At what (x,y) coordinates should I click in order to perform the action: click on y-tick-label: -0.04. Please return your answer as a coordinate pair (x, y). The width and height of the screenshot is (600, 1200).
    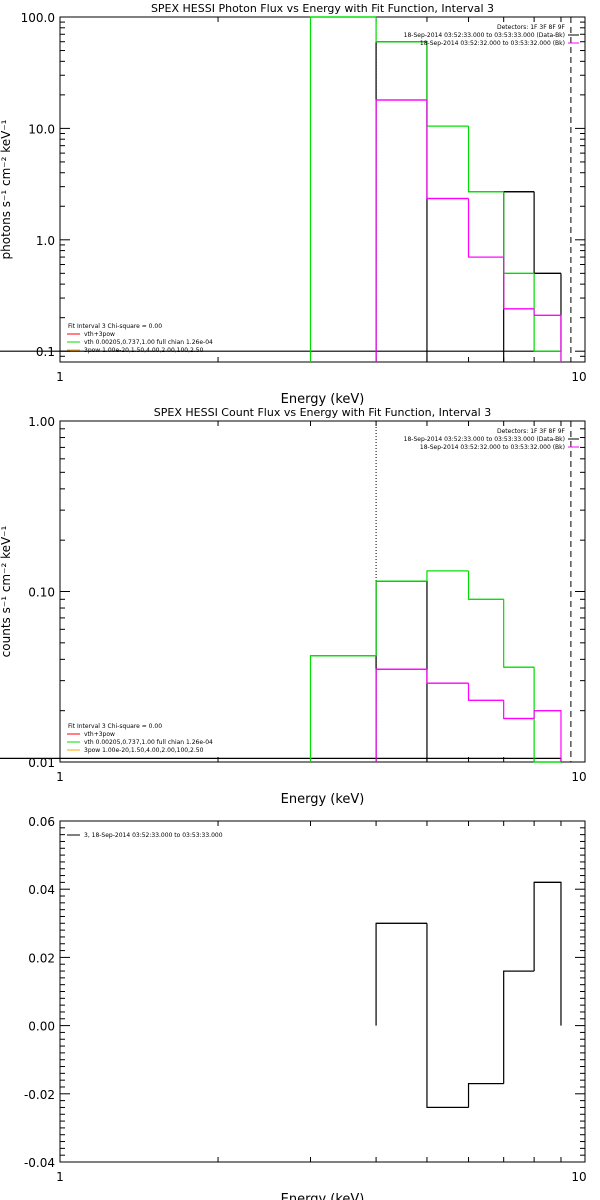
    Looking at the image, I should click on (39, 1163).